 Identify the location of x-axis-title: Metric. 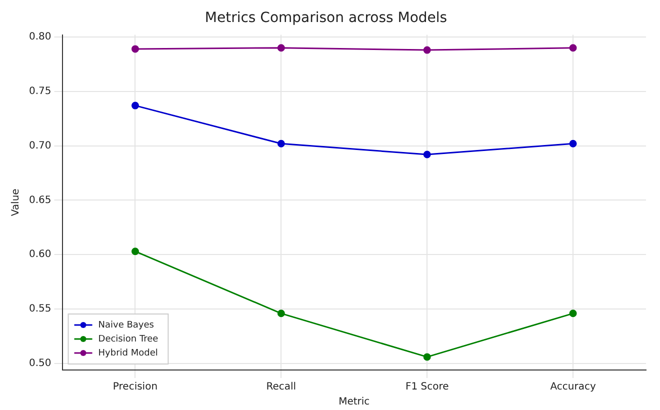
(354, 402).